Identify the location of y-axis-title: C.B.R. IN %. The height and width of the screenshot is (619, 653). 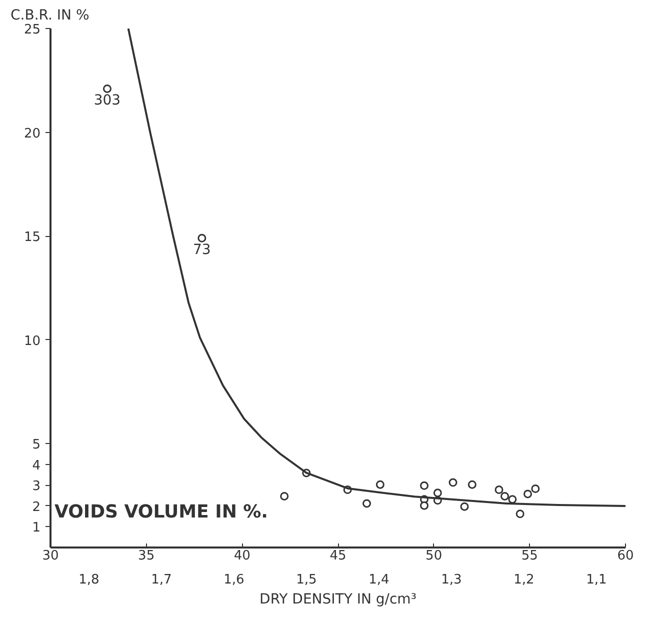
(50, 16).